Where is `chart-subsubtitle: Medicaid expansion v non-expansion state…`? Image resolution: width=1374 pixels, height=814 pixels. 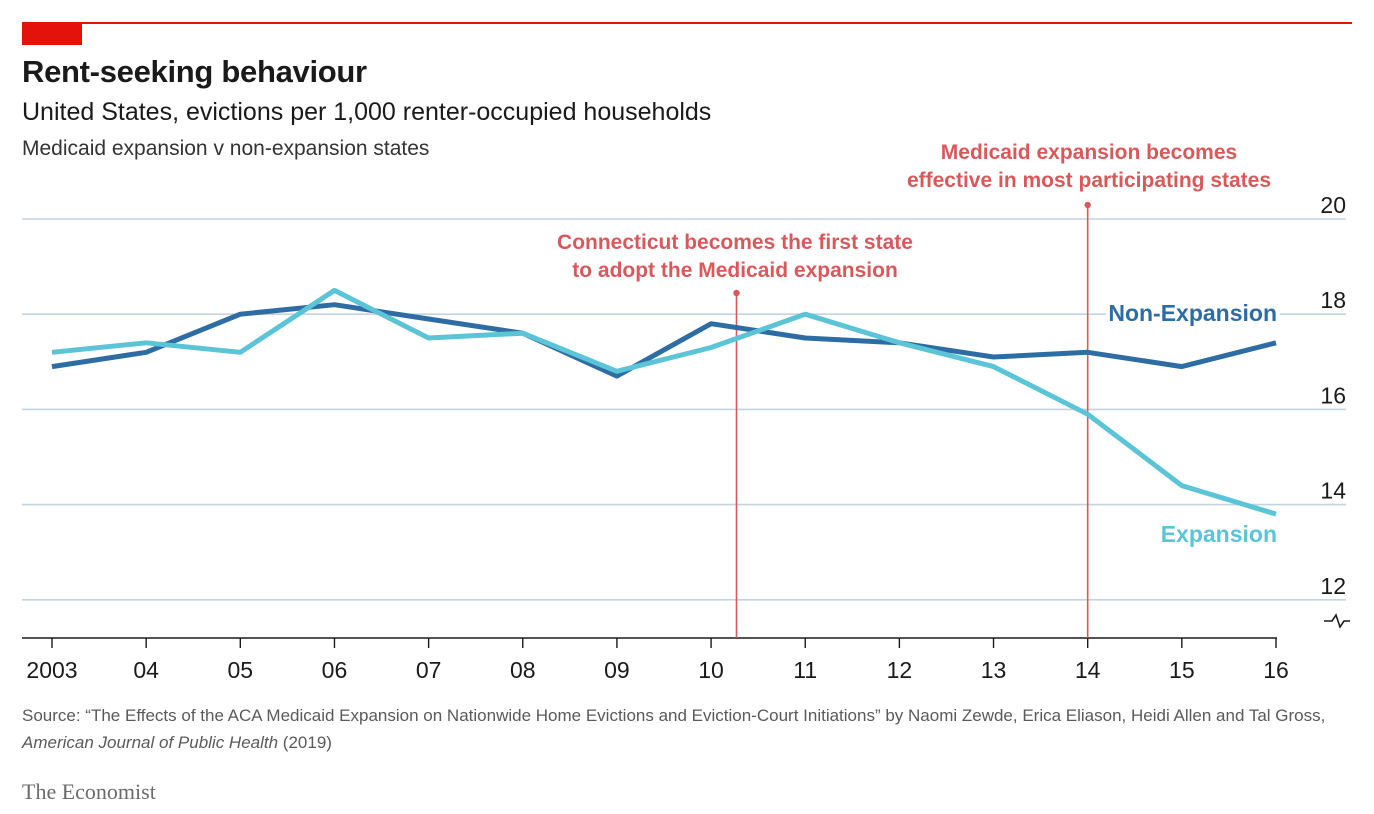 chart-subsubtitle: Medicaid expansion v non-expansion state… is located at coordinates (226, 148).